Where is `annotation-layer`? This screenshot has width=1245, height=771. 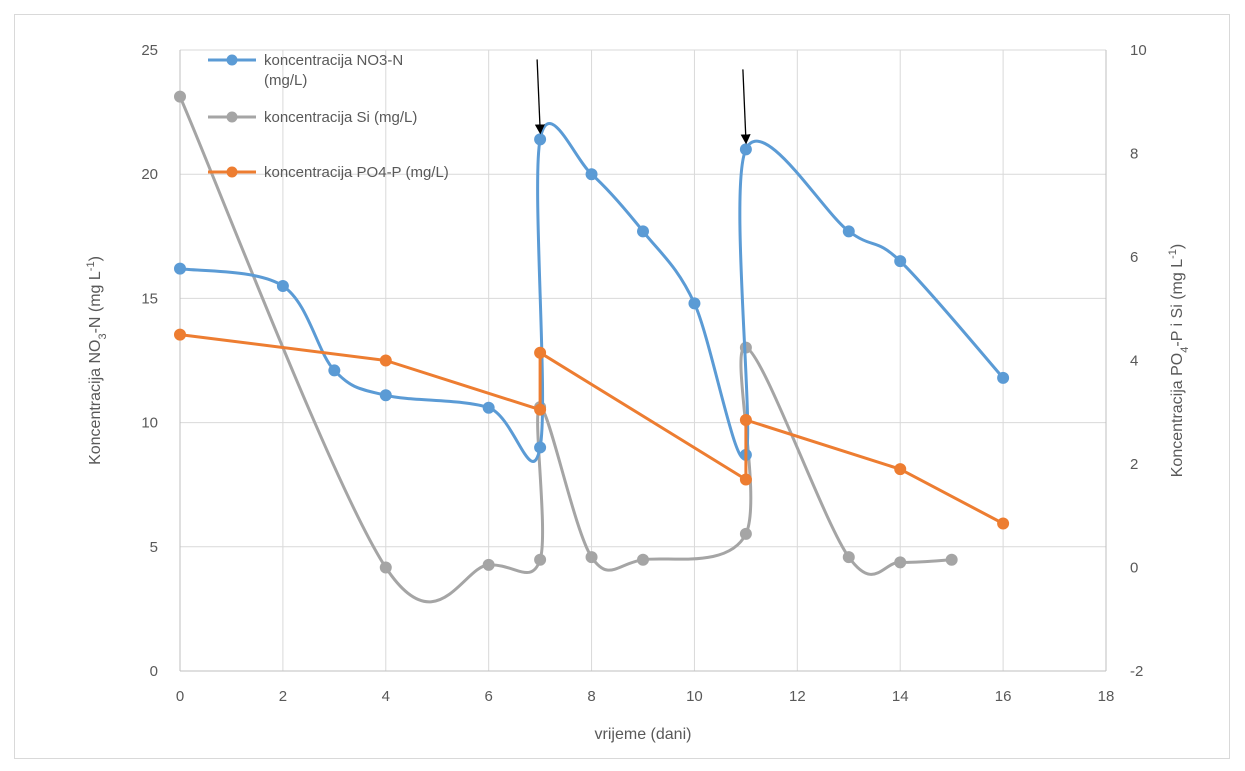
annotation-layer is located at coordinates (642, 102).